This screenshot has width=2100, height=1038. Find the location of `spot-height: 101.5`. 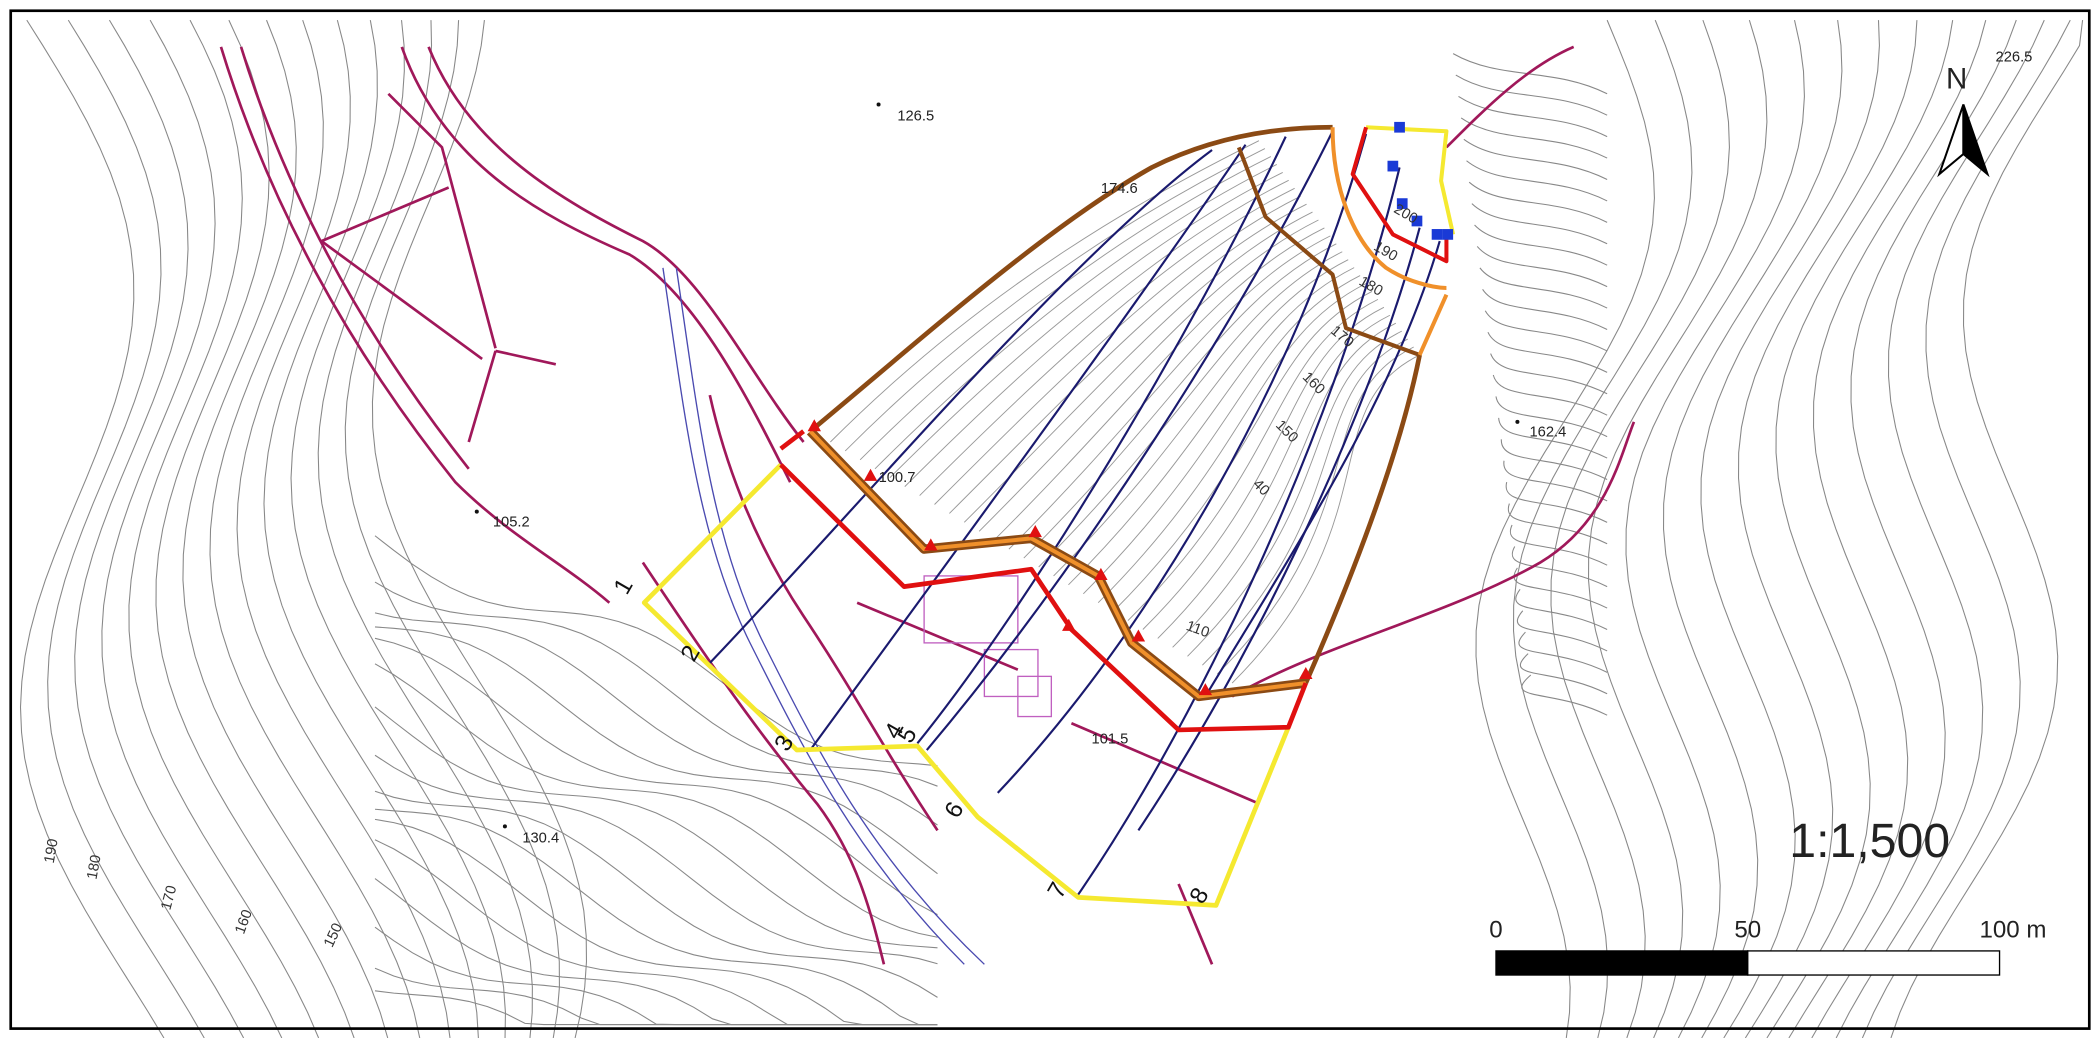

spot-height: 101.5 is located at coordinates (1110, 739).